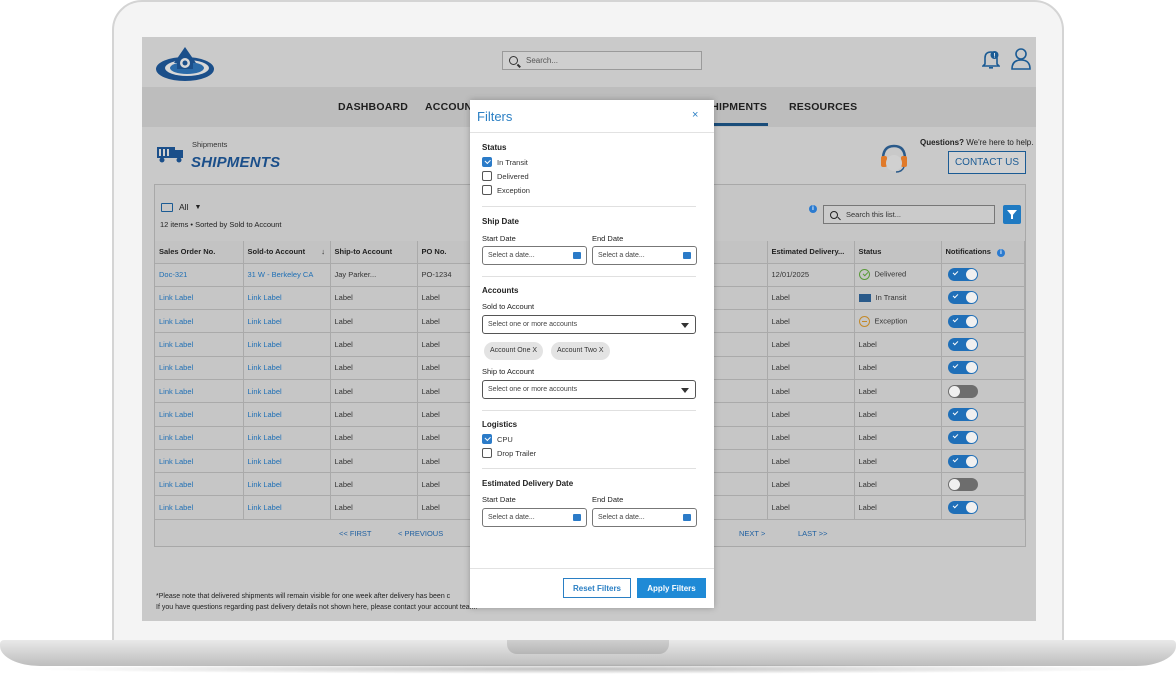  I want to click on status-in-transit-checkbox, so click(487, 162).